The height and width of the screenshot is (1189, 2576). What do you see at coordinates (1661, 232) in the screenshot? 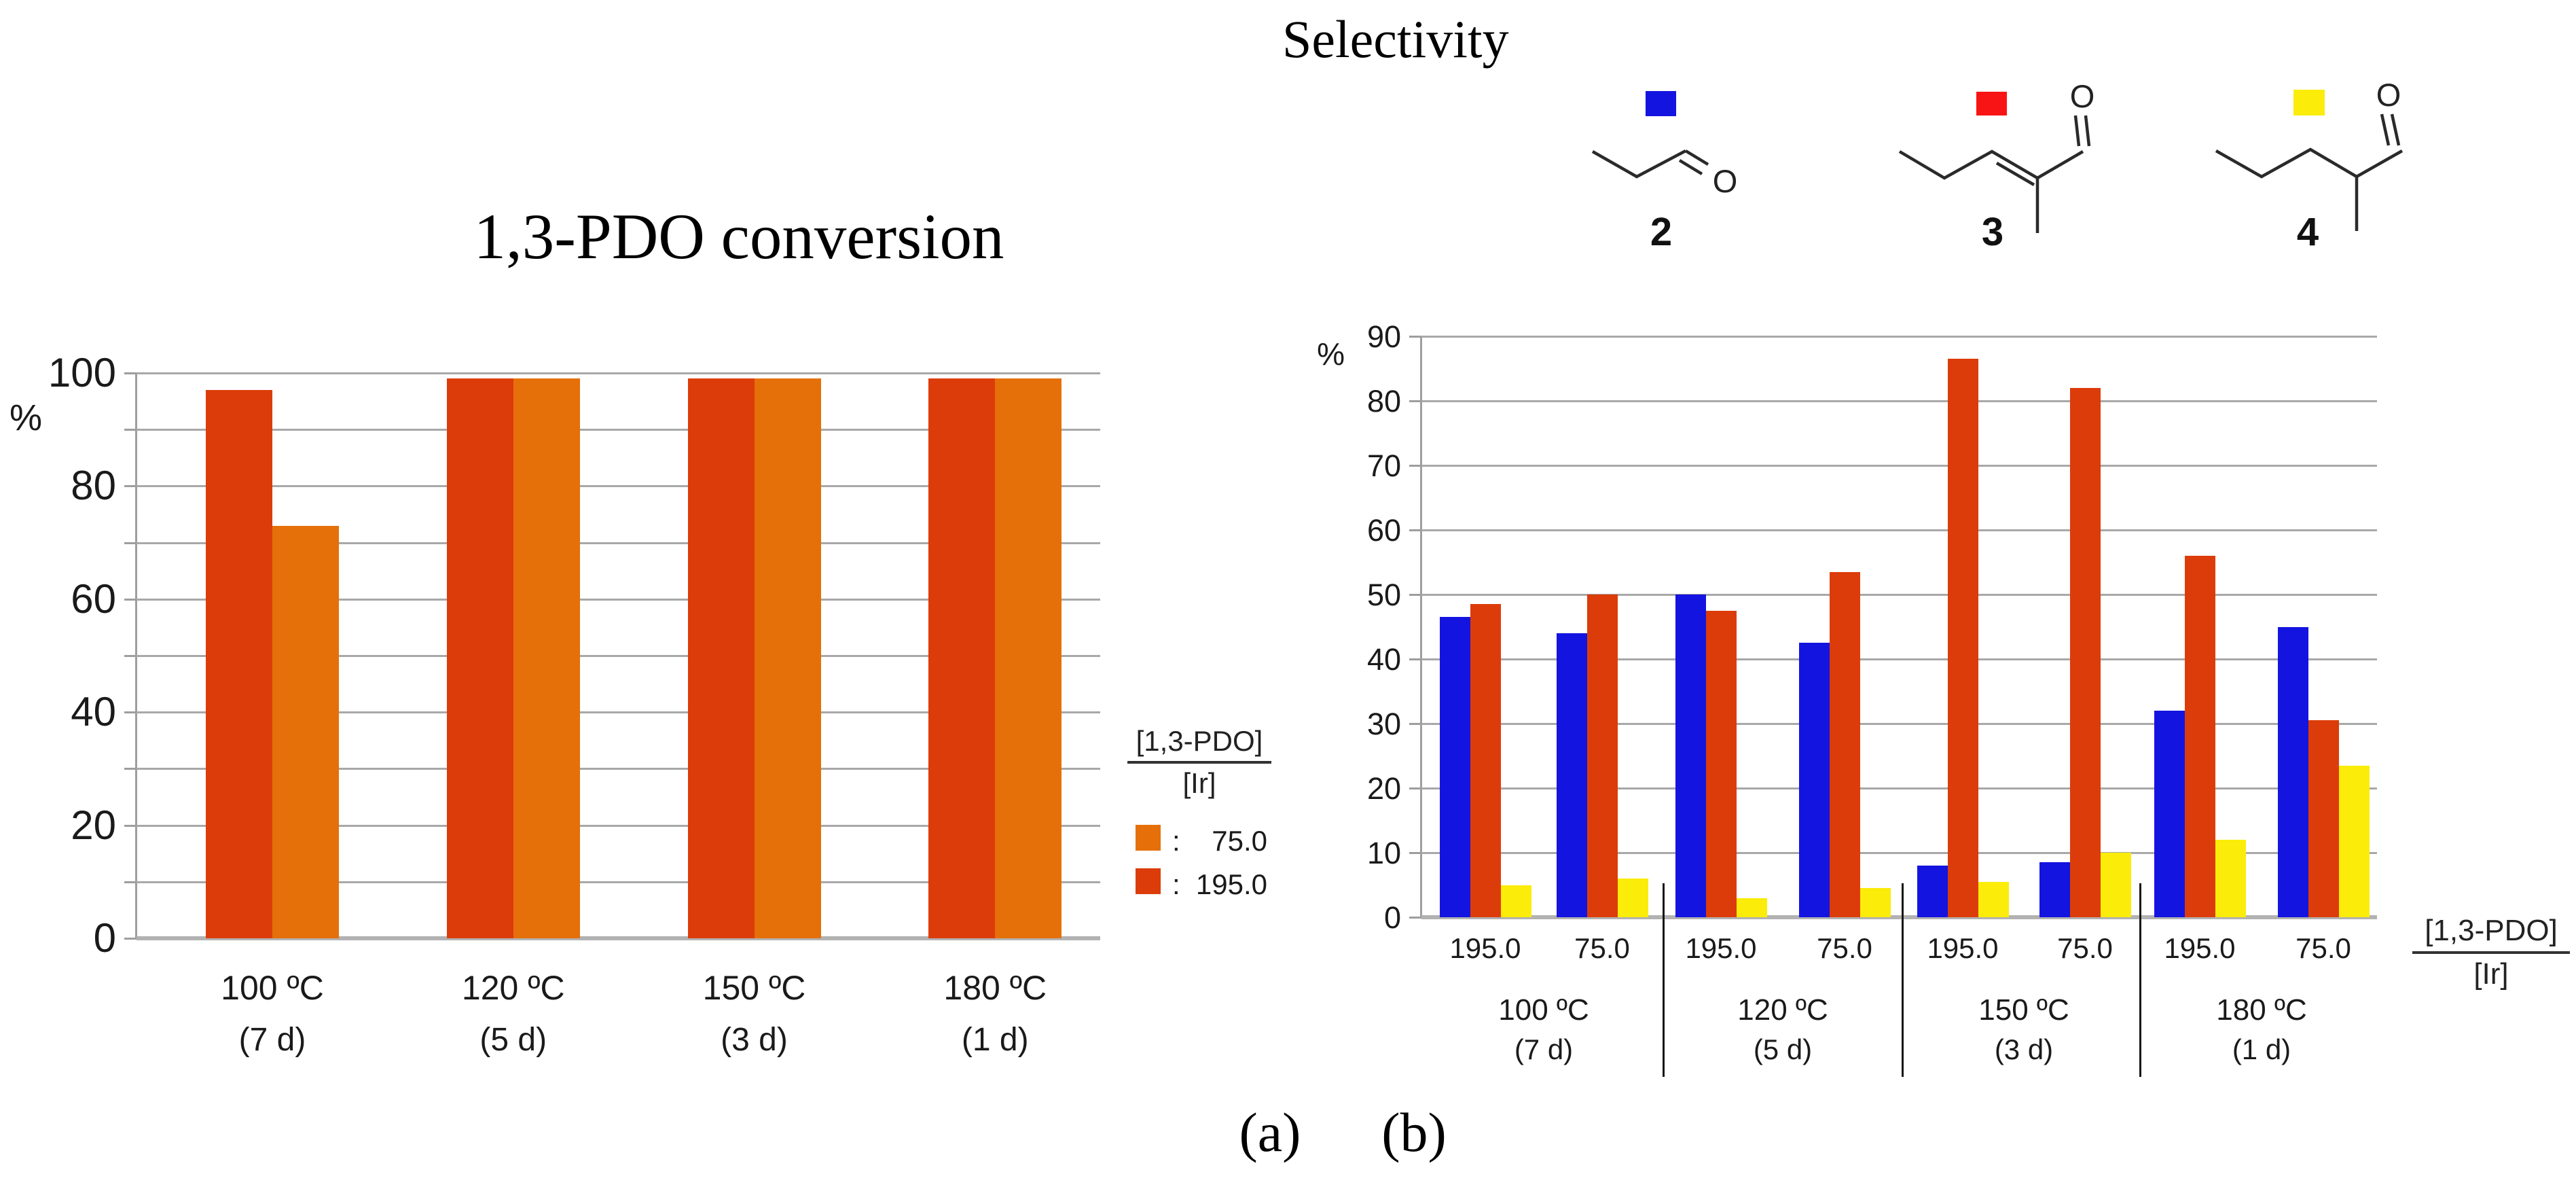
I see `compound-2-label: 2` at bounding box center [1661, 232].